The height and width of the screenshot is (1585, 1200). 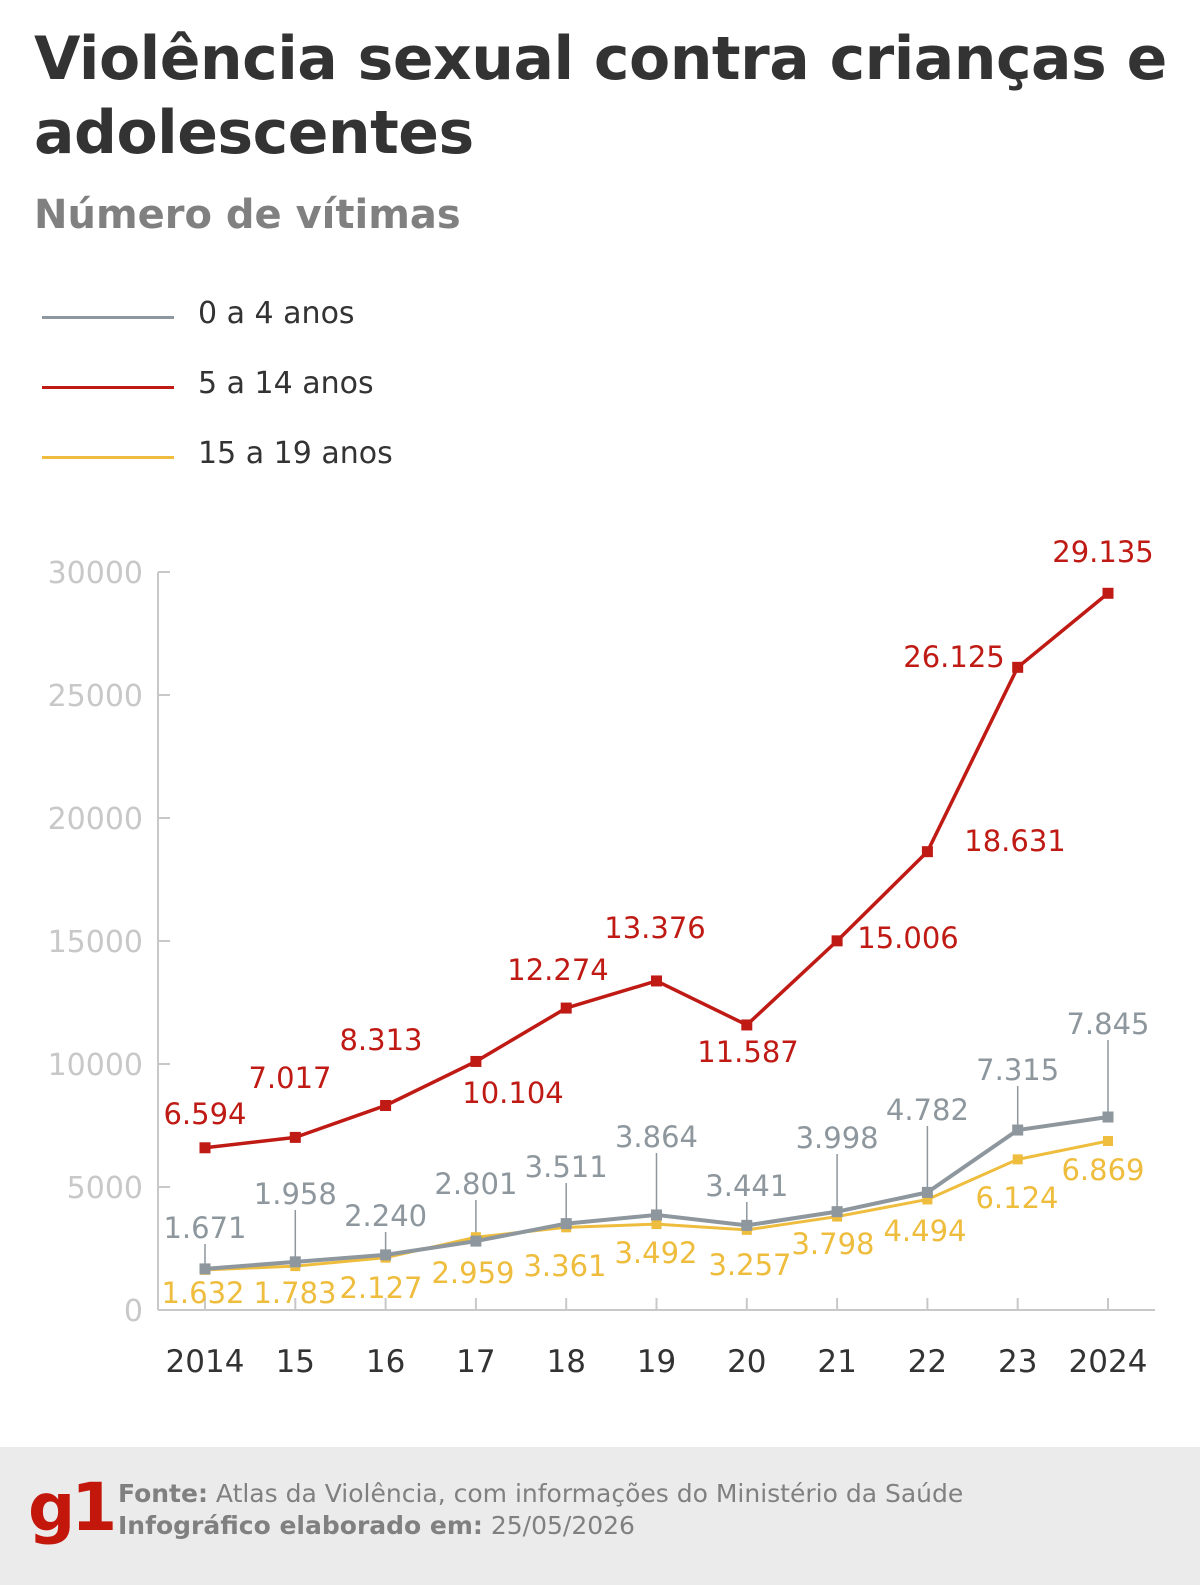 What do you see at coordinates (247, 215) in the screenshot?
I see `chart-subtitle: Número de vítimas` at bounding box center [247, 215].